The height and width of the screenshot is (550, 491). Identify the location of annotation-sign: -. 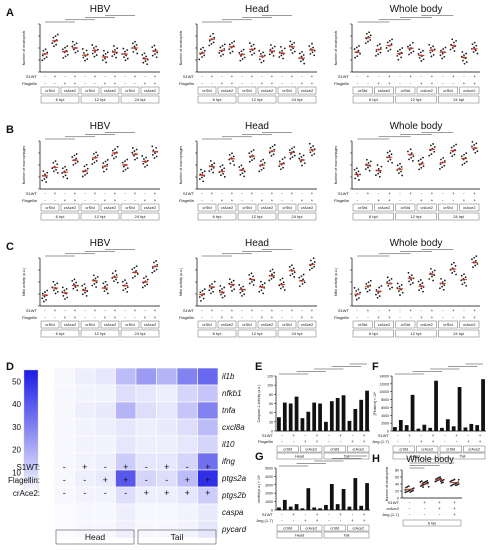
(187, 467).